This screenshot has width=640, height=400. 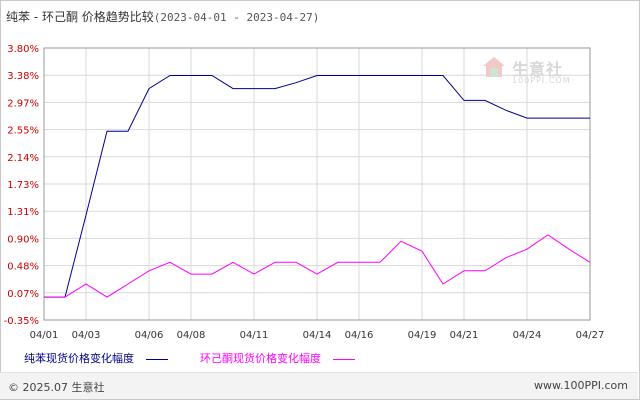 I want to click on y-tick-label: 0.90%, so click(x=23, y=239).